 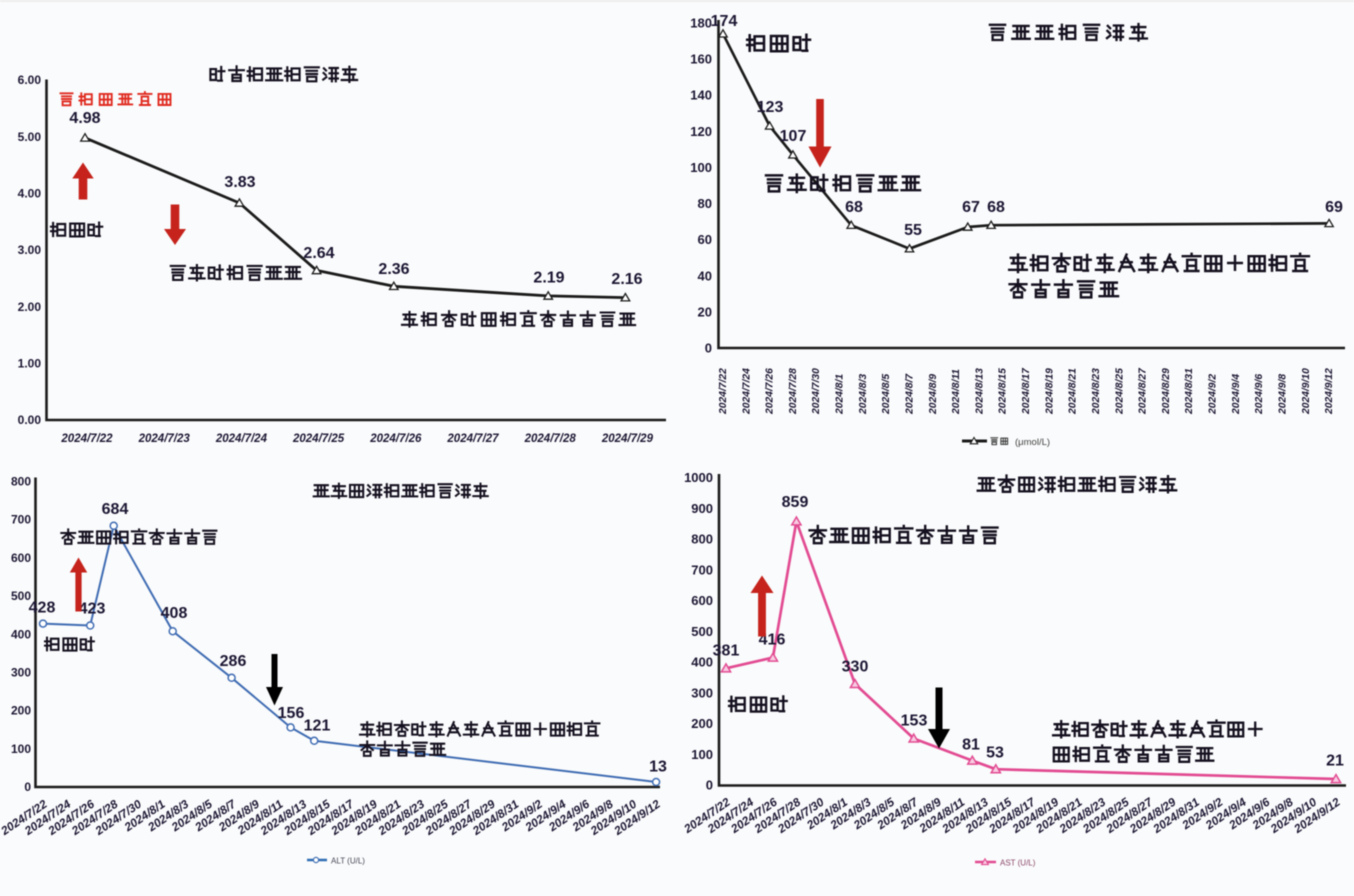 I want to click on svg-text: 60, so click(x=705, y=239).